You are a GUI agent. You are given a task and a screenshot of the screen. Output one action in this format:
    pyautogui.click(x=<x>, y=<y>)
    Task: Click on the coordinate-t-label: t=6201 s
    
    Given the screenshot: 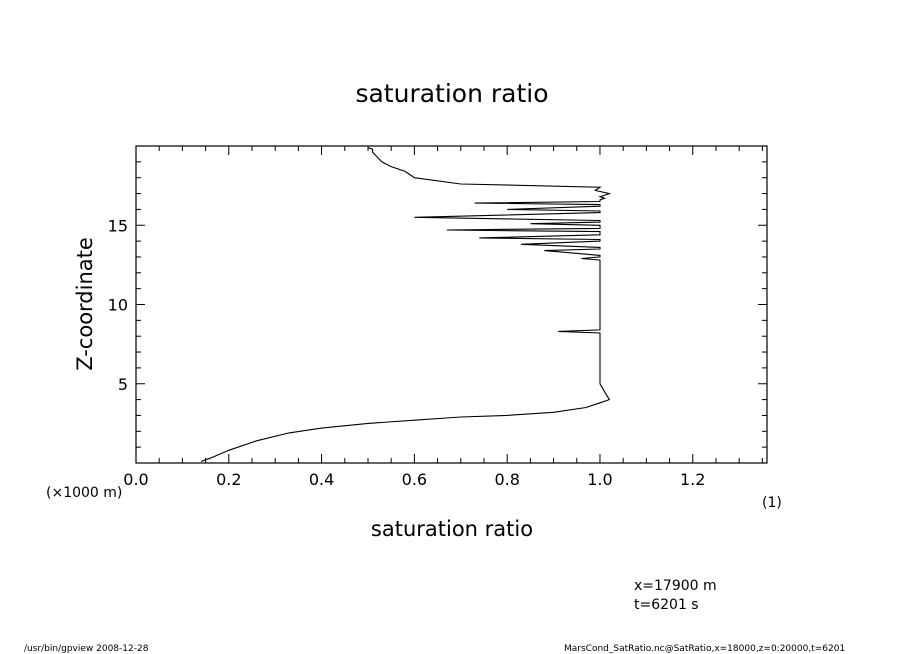 What is the action you would take?
    pyautogui.click(x=666, y=605)
    